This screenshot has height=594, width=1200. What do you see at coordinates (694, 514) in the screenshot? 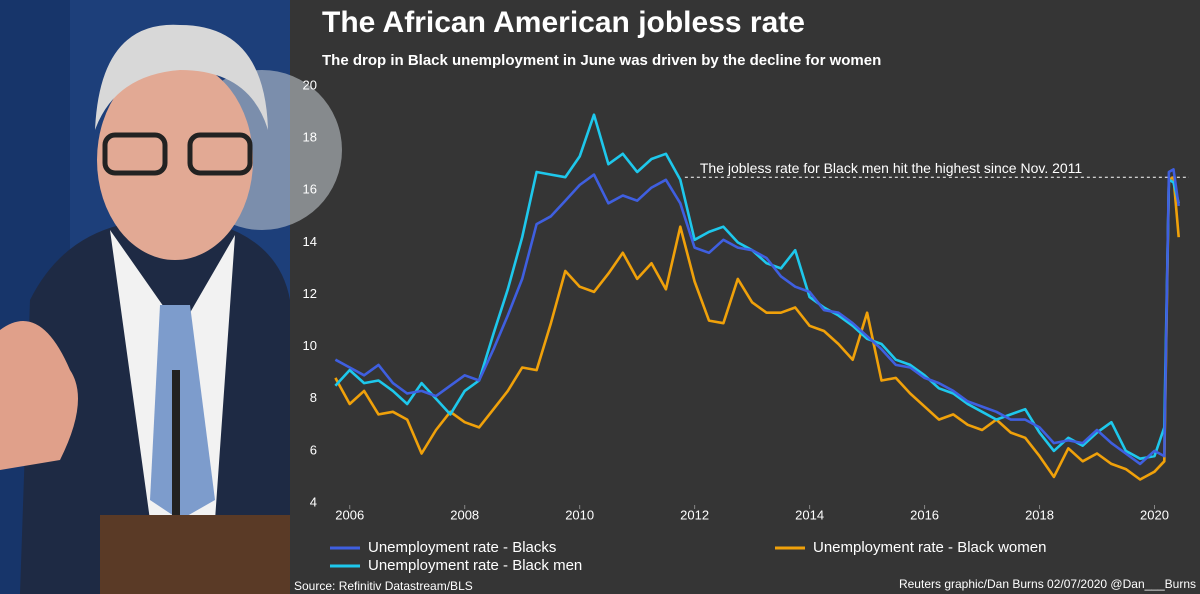
I see `x-tick-label: 2012` at bounding box center [694, 514].